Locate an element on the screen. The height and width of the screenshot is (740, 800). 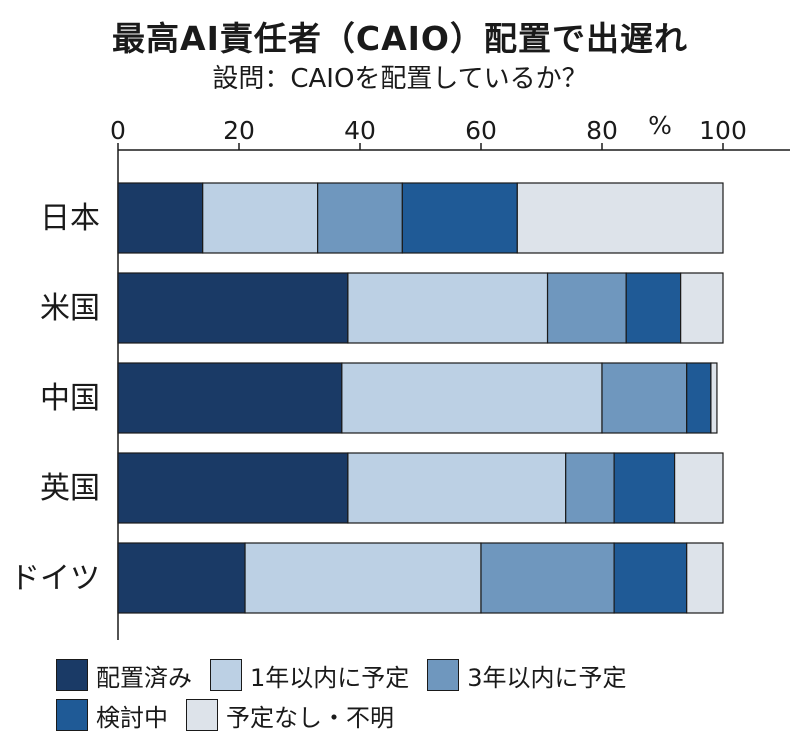
legend-item: 1年以内に予定 is located at coordinates (309, 675).